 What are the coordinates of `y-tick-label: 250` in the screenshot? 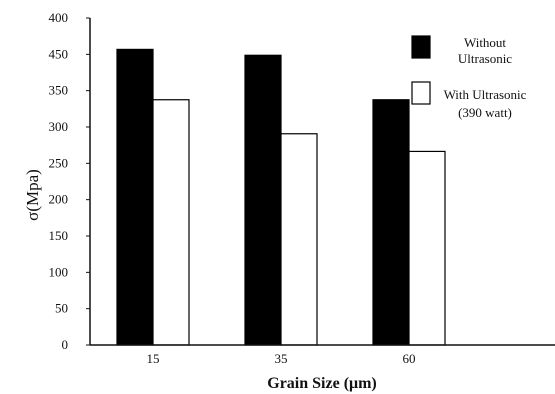 It's located at (59, 162).